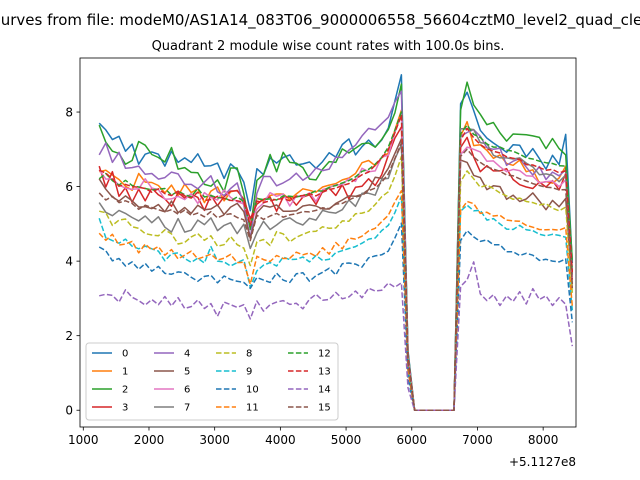  I want to click on x-tick-label: 5000, so click(346, 440).